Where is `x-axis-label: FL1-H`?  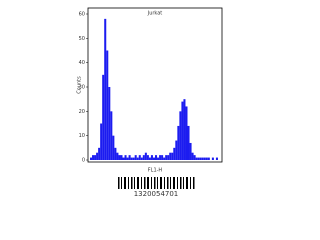
x-axis-label: FL1-H is located at coordinates (155, 171).